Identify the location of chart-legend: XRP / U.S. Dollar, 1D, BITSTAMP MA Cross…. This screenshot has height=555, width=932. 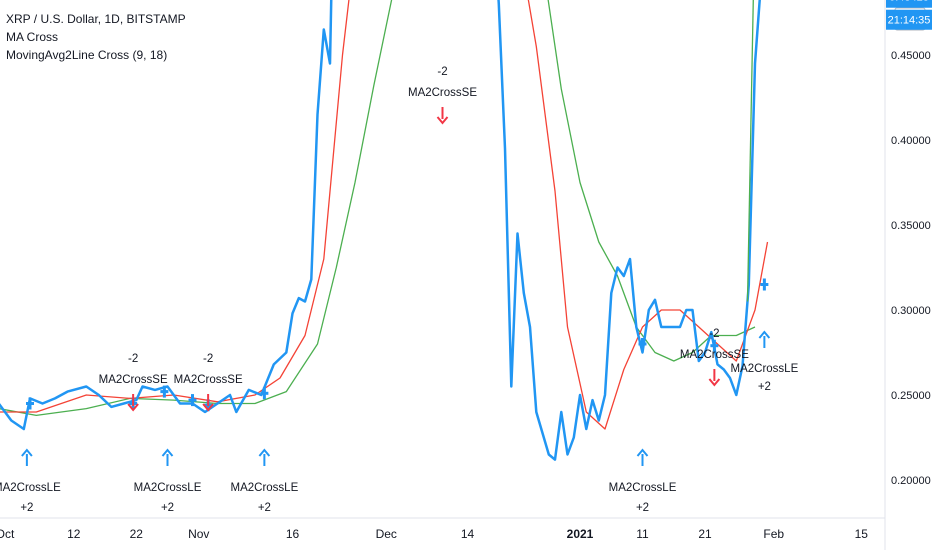
(96, 37).